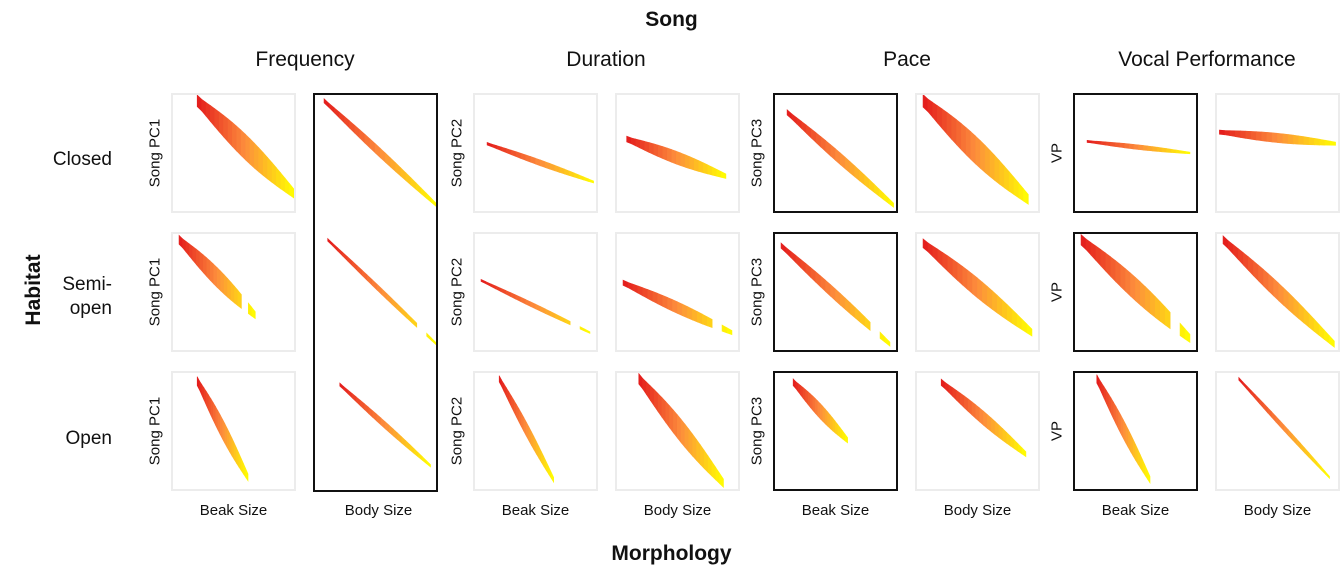  I want to click on y-tick-label-frequency: Song PC1, so click(155, 292).